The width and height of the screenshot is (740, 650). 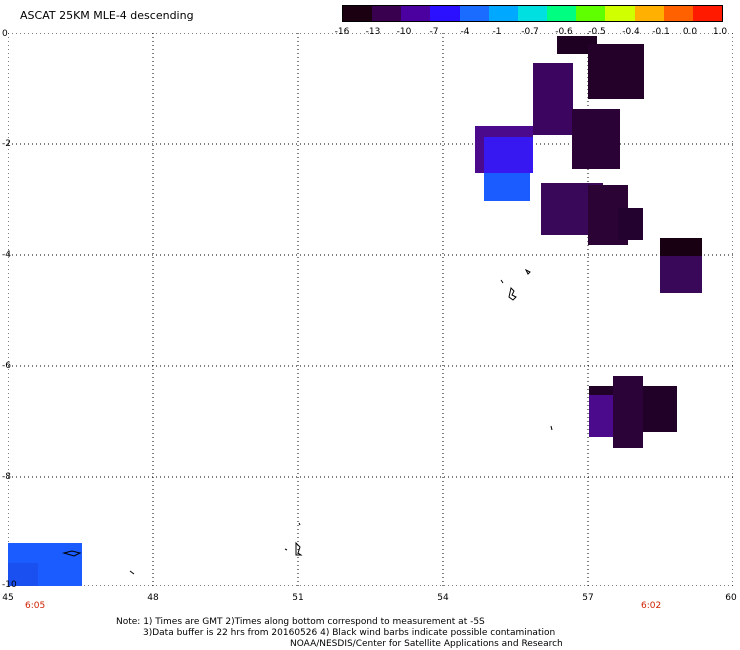 What do you see at coordinates (9, 585) in the screenshot?
I see `lat-tick-label: -10` at bounding box center [9, 585].